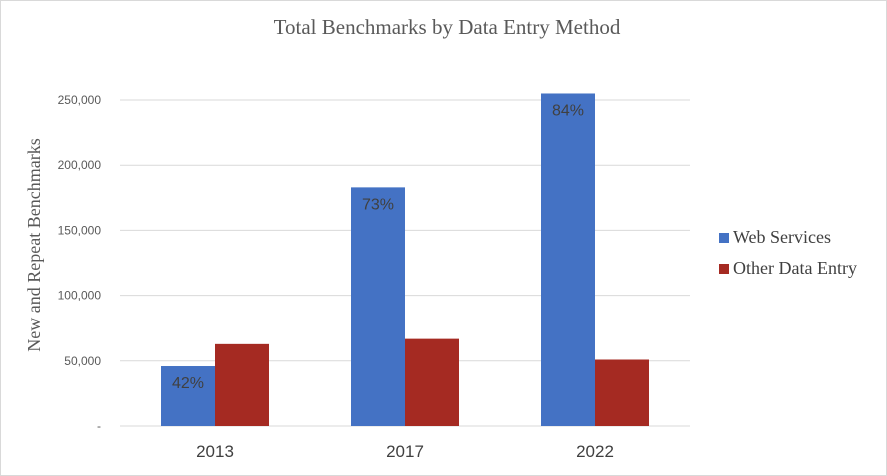 The image size is (887, 476). Describe the element at coordinates (447, 27) in the screenshot. I see `chart-title: Total Benchmarks by Data Entry Method` at that location.